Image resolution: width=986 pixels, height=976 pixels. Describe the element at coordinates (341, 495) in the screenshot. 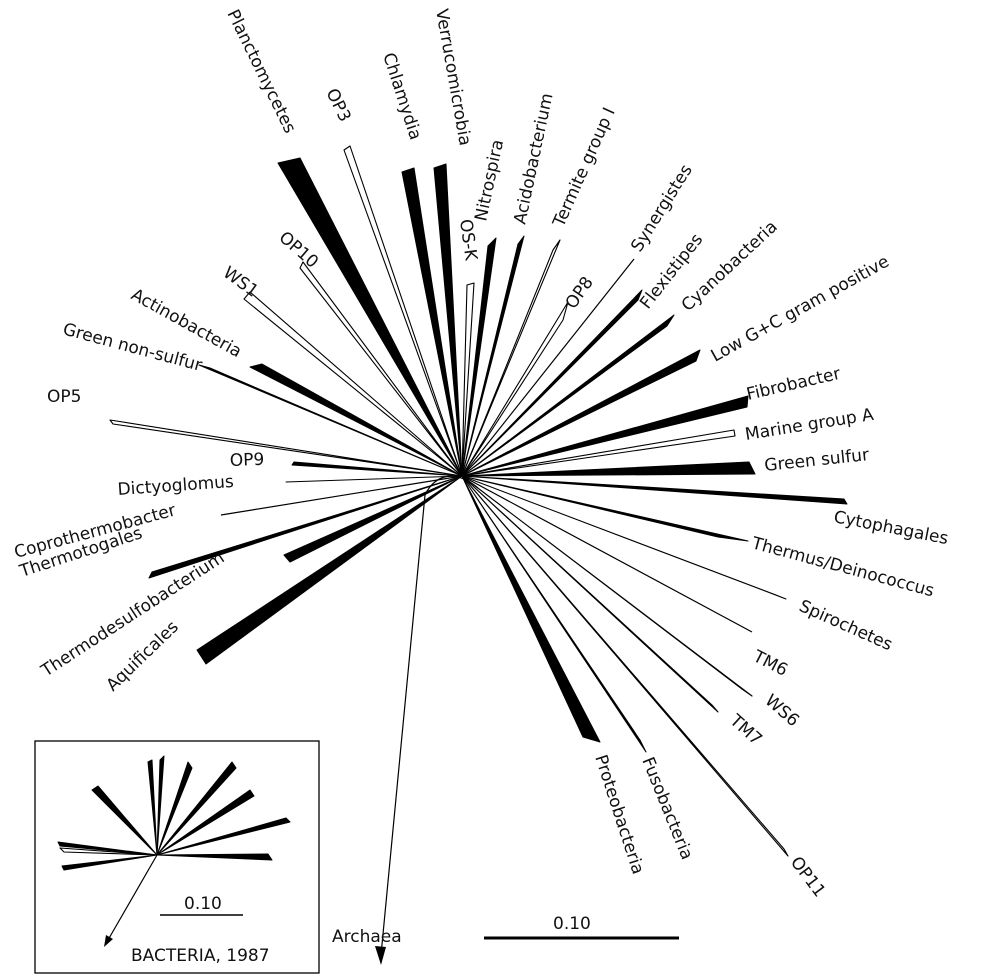

I see `branch-coprothermobacter` at that location.